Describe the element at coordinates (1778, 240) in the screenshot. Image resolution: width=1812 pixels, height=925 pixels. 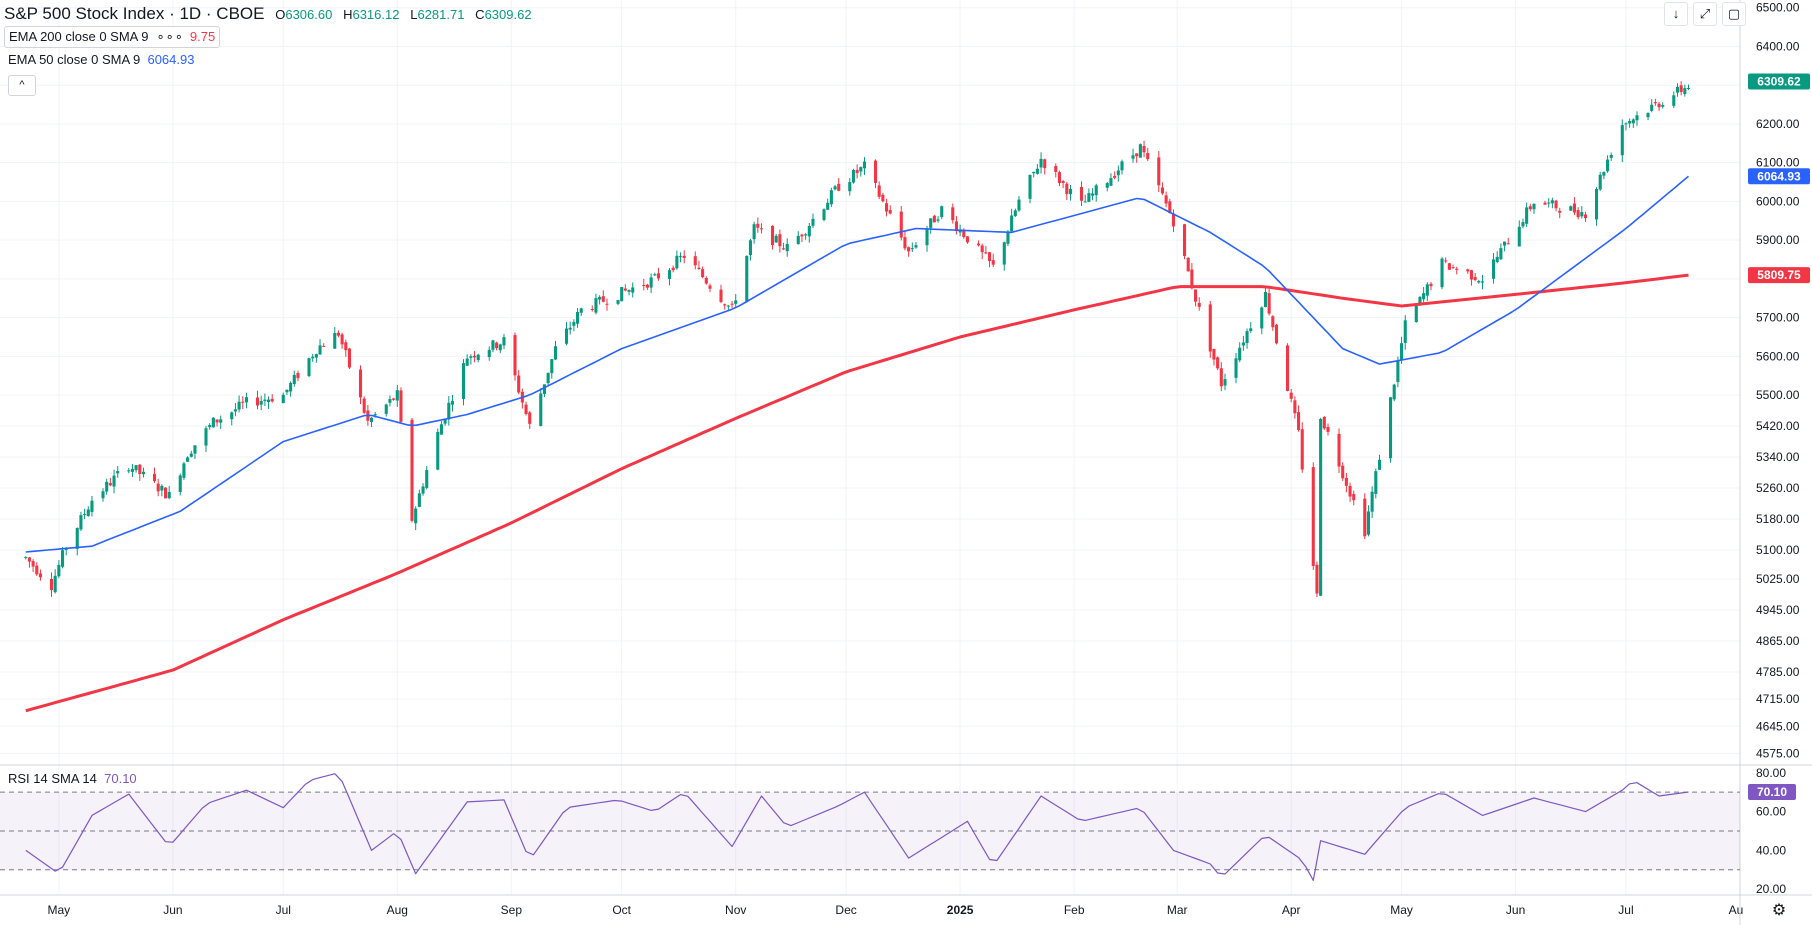
I see `price-tick-label: 5900.00` at that location.